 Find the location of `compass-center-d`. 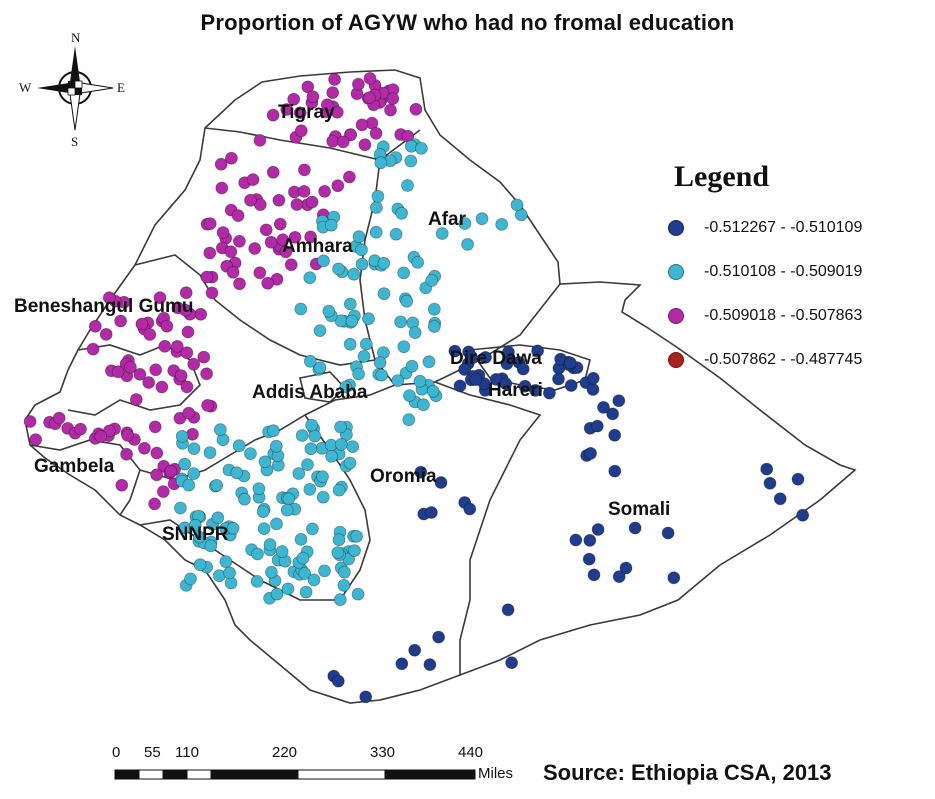

compass-center-d is located at coordinates (71, 91).